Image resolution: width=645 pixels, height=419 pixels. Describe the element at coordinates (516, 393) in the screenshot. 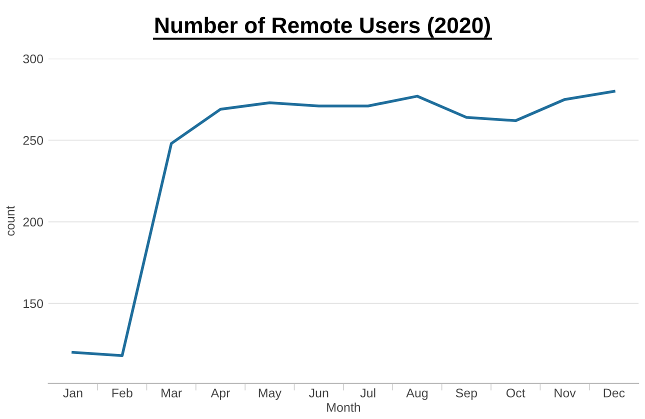

I see `x-tick-label: Oct` at that location.